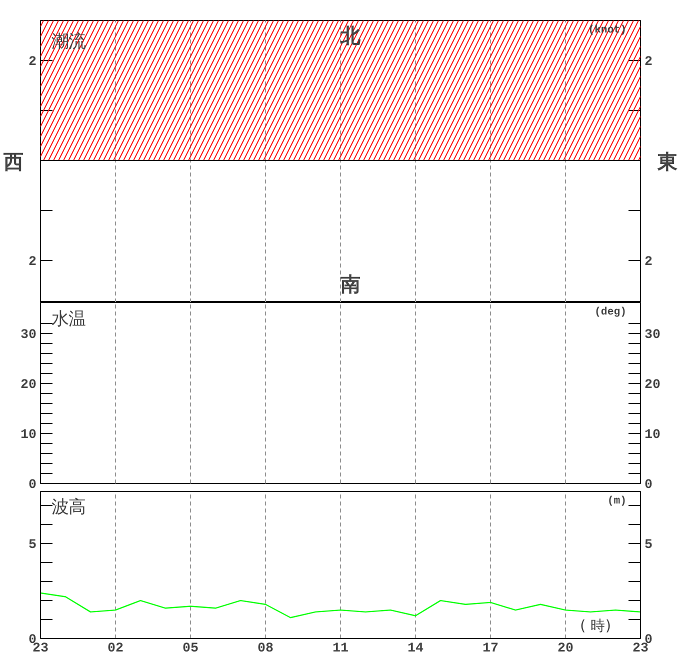 The width and height of the screenshot is (680, 660). I want to click on y-tick-label: 20, so click(28, 385).